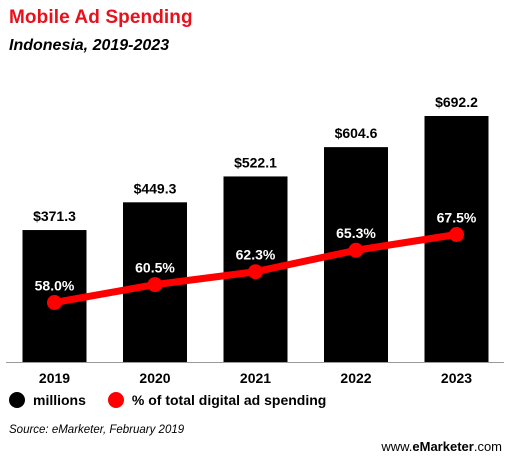 This screenshot has height=460, width=510. Describe the element at coordinates (97, 430) in the screenshot. I see `source-note: Source: eMarketer, February 2019` at that location.